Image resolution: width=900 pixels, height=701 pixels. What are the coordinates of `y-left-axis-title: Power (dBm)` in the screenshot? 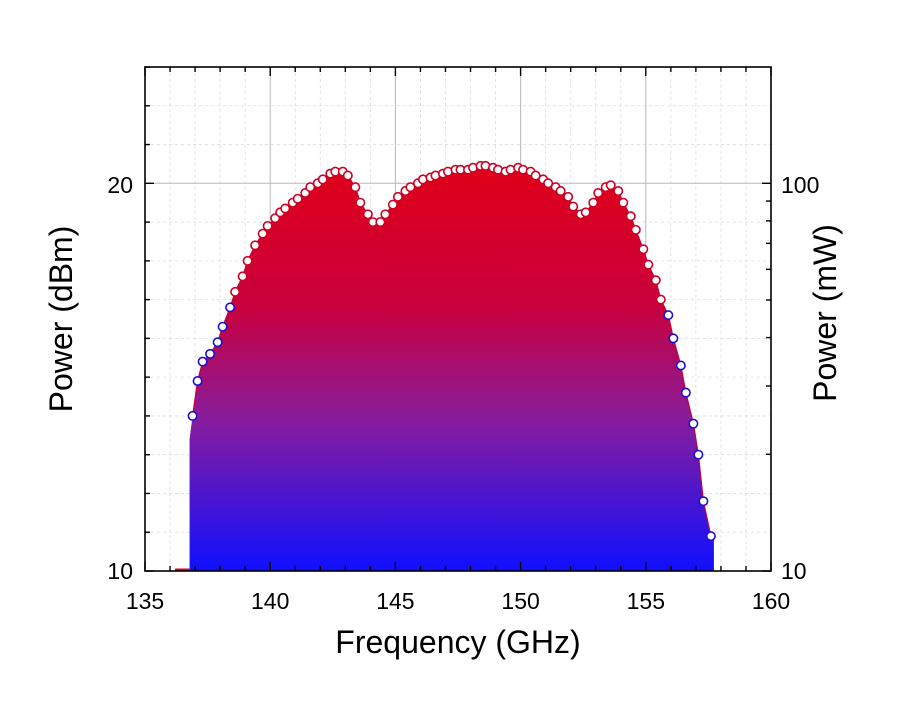 It's located at (61, 319).